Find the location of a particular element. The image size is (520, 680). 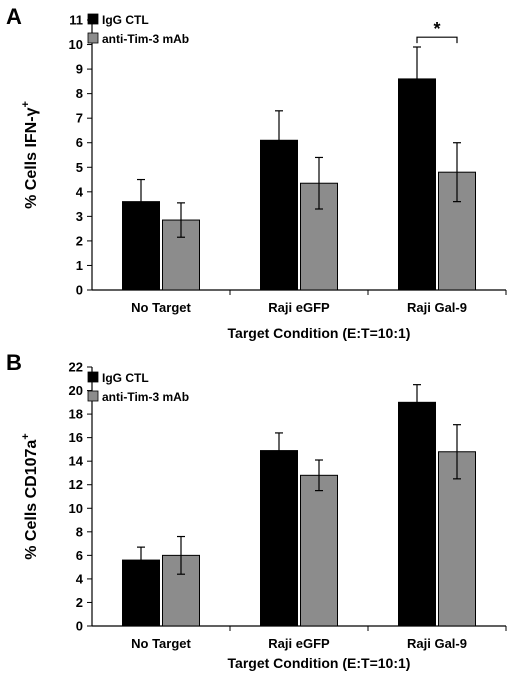

panel-a-letter: A is located at coordinates (14, 16).